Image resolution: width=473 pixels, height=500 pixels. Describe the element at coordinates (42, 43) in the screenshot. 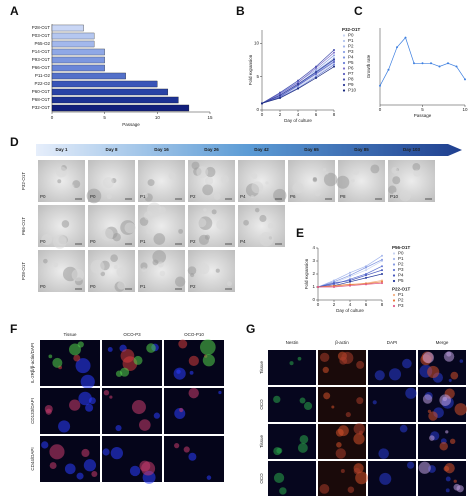

I see `y-tick-label: P65-O2` at that location.